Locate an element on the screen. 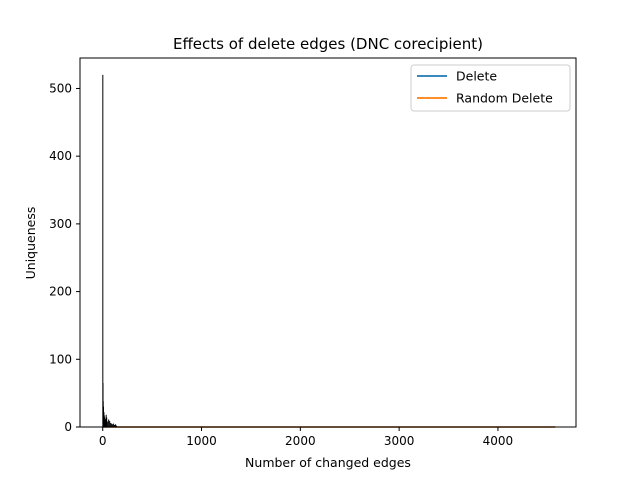 The height and width of the screenshot is (480, 640). y-tick-label: 300 is located at coordinates (60, 224).